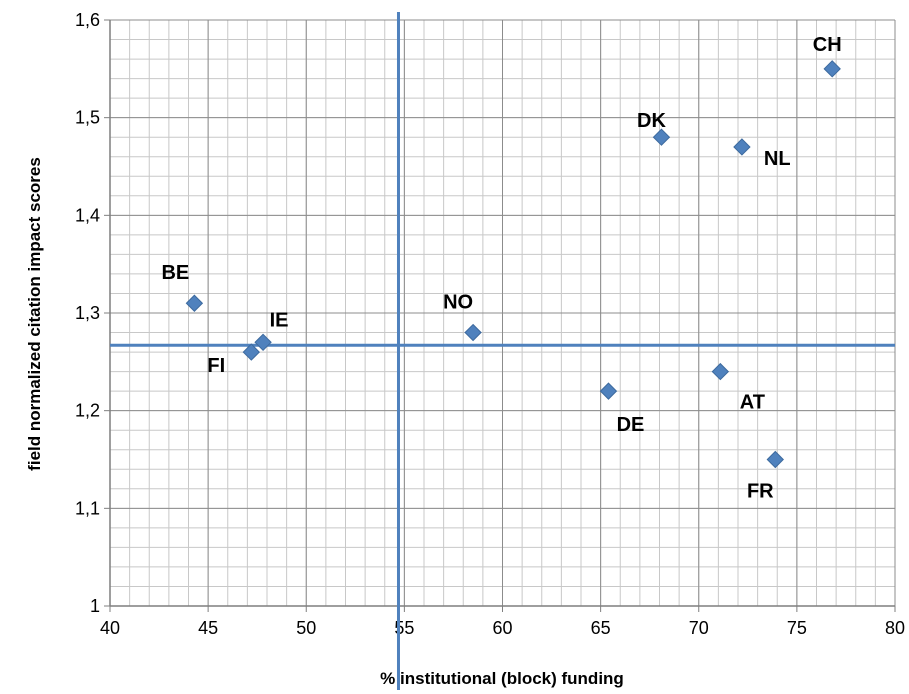  Describe the element at coordinates (95, 606) in the screenshot. I see `y-tick-label: 1` at that location.